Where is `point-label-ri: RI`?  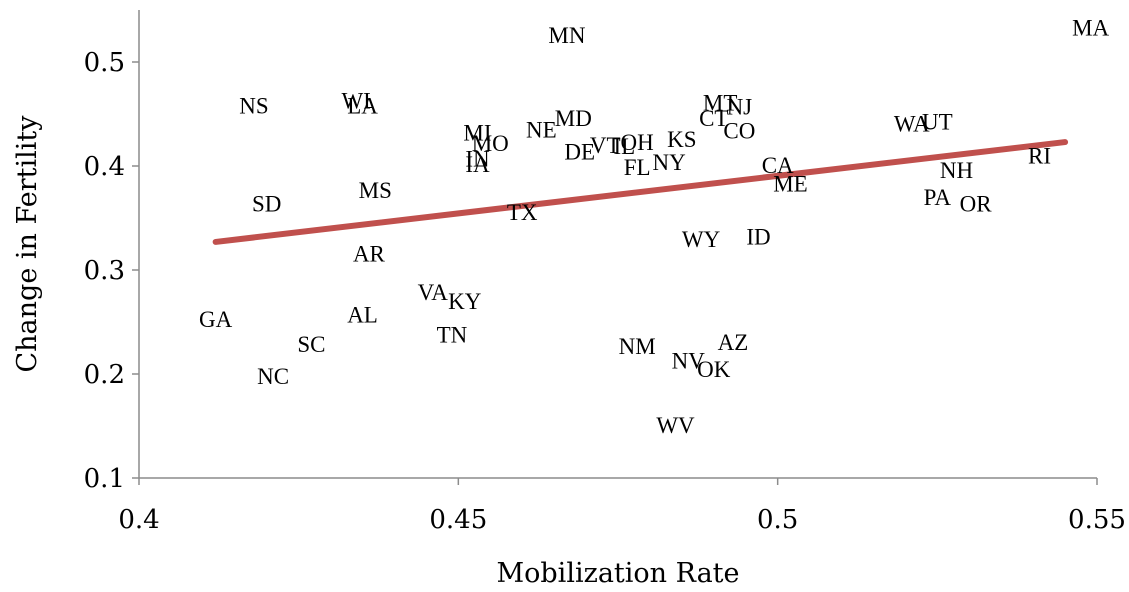
point-label-ri: RI is located at coordinates (1039, 156).